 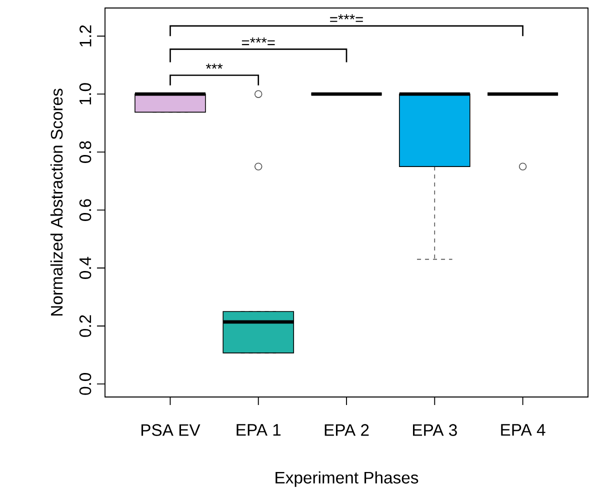 I want to click on y-axis-title: Normalized Abstraction Scores, so click(x=56, y=202).